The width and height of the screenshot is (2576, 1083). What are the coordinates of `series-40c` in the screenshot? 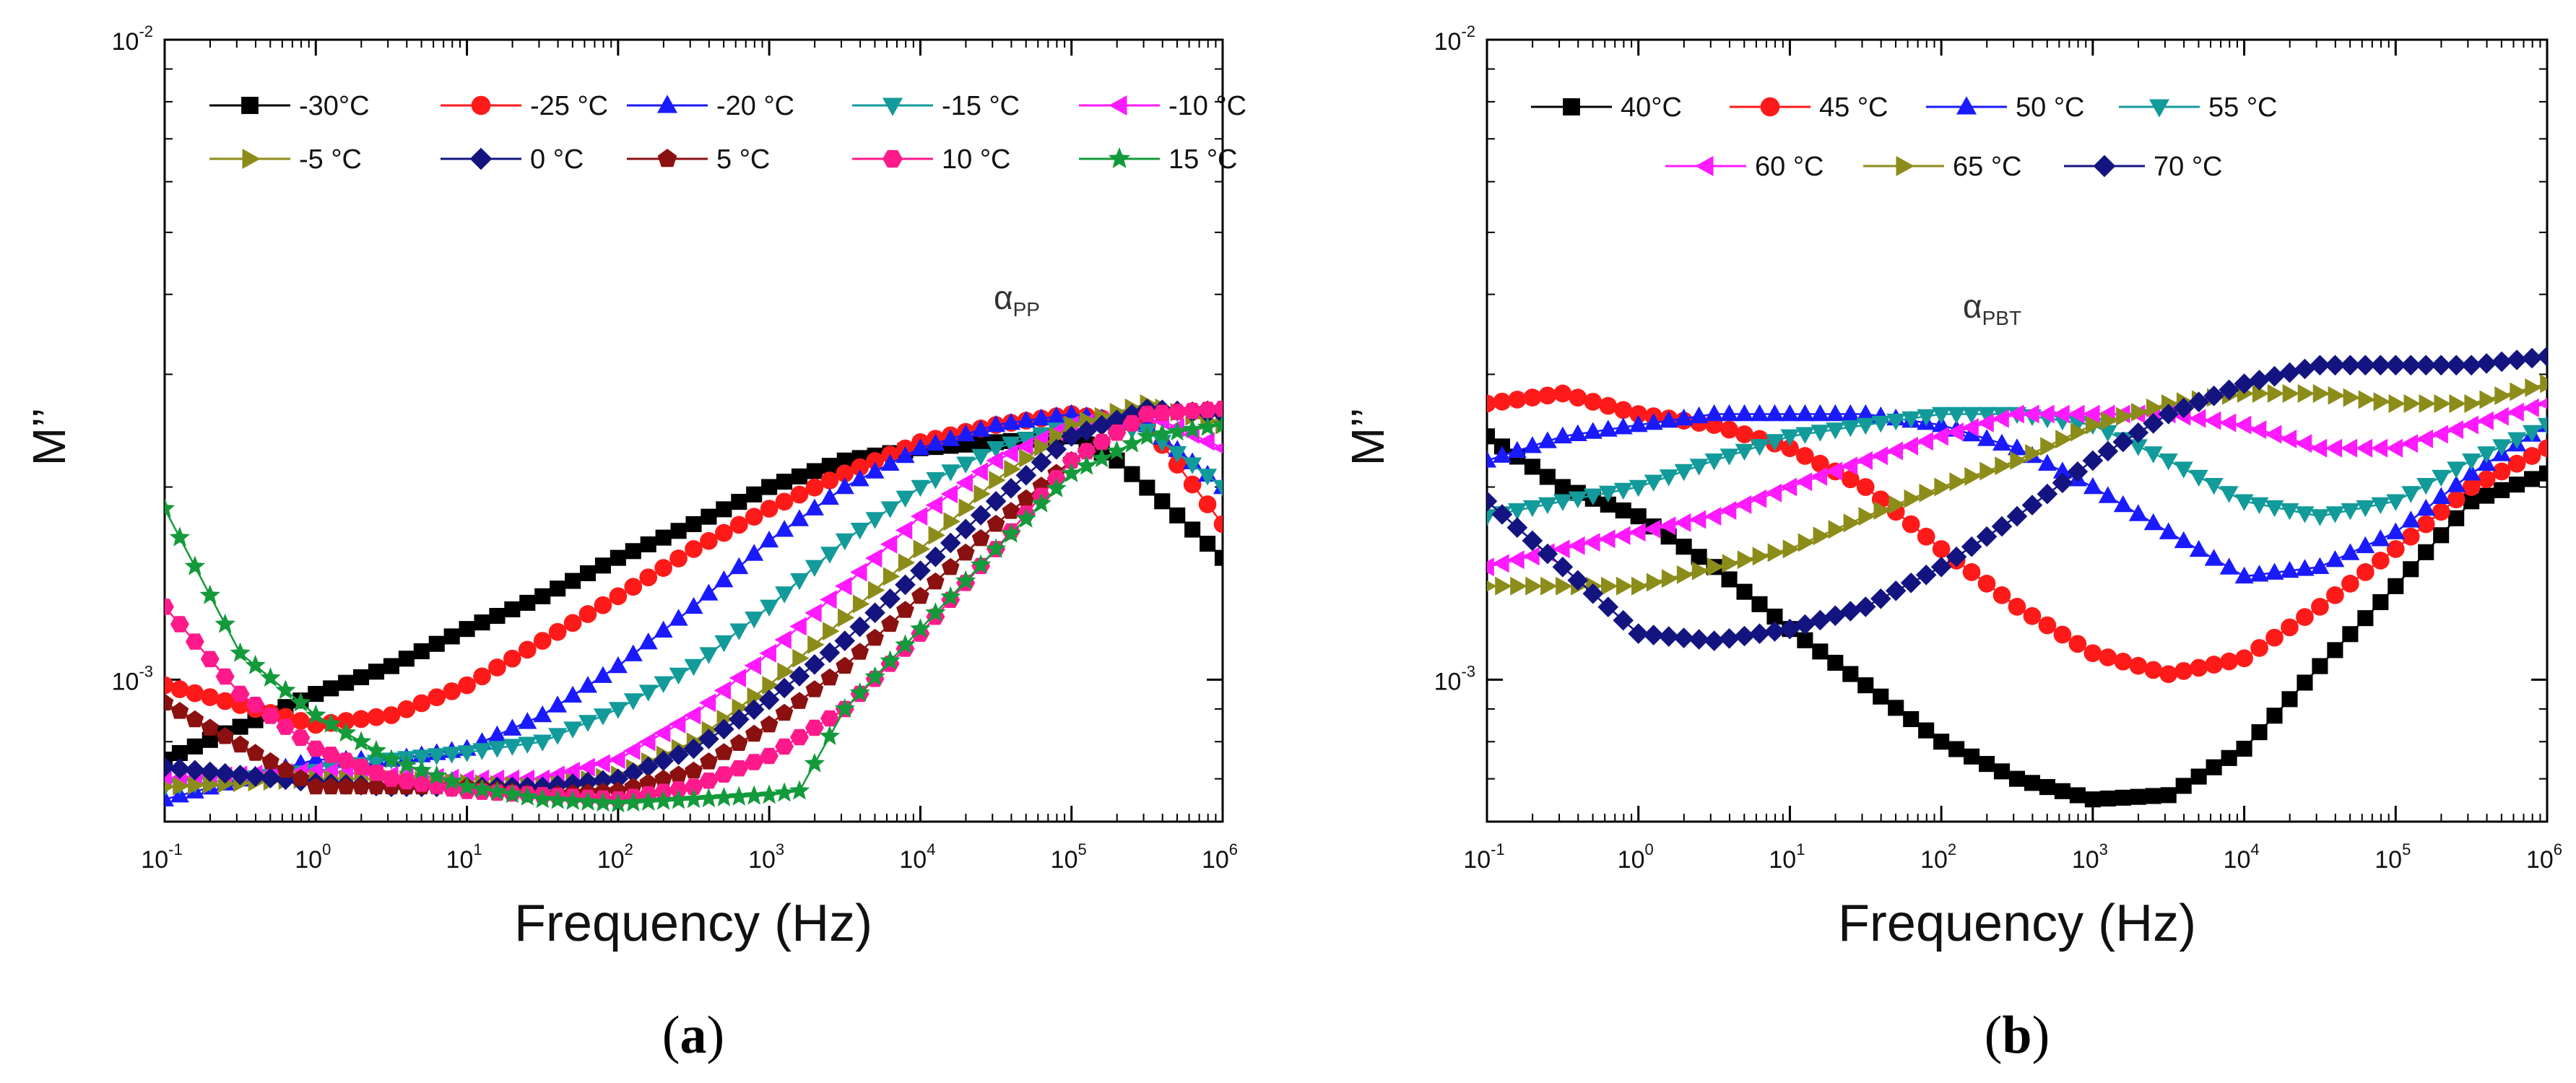 It's located at (2017, 618).